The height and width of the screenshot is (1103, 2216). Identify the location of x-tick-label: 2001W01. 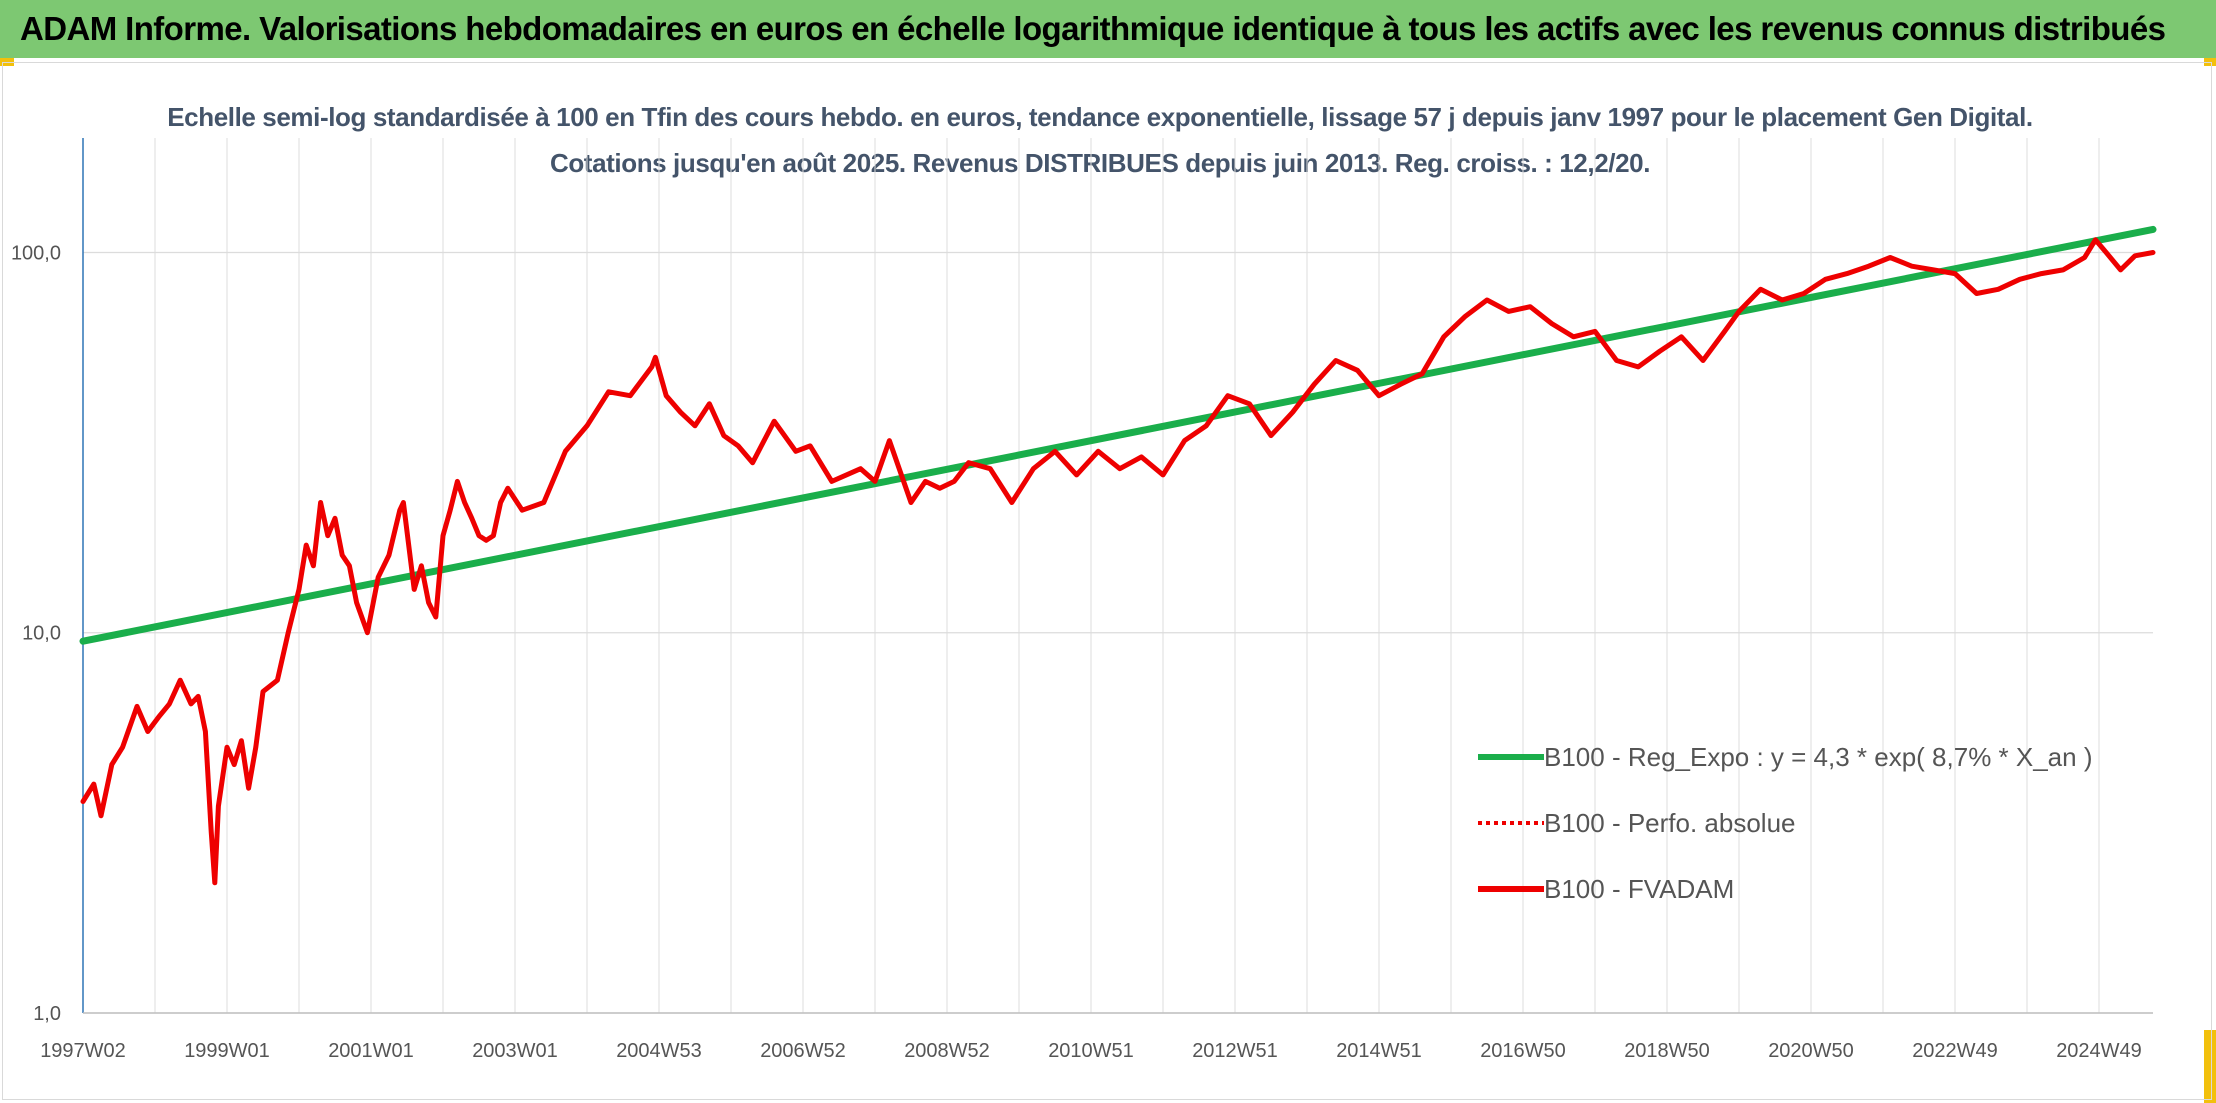
(371, 1051).